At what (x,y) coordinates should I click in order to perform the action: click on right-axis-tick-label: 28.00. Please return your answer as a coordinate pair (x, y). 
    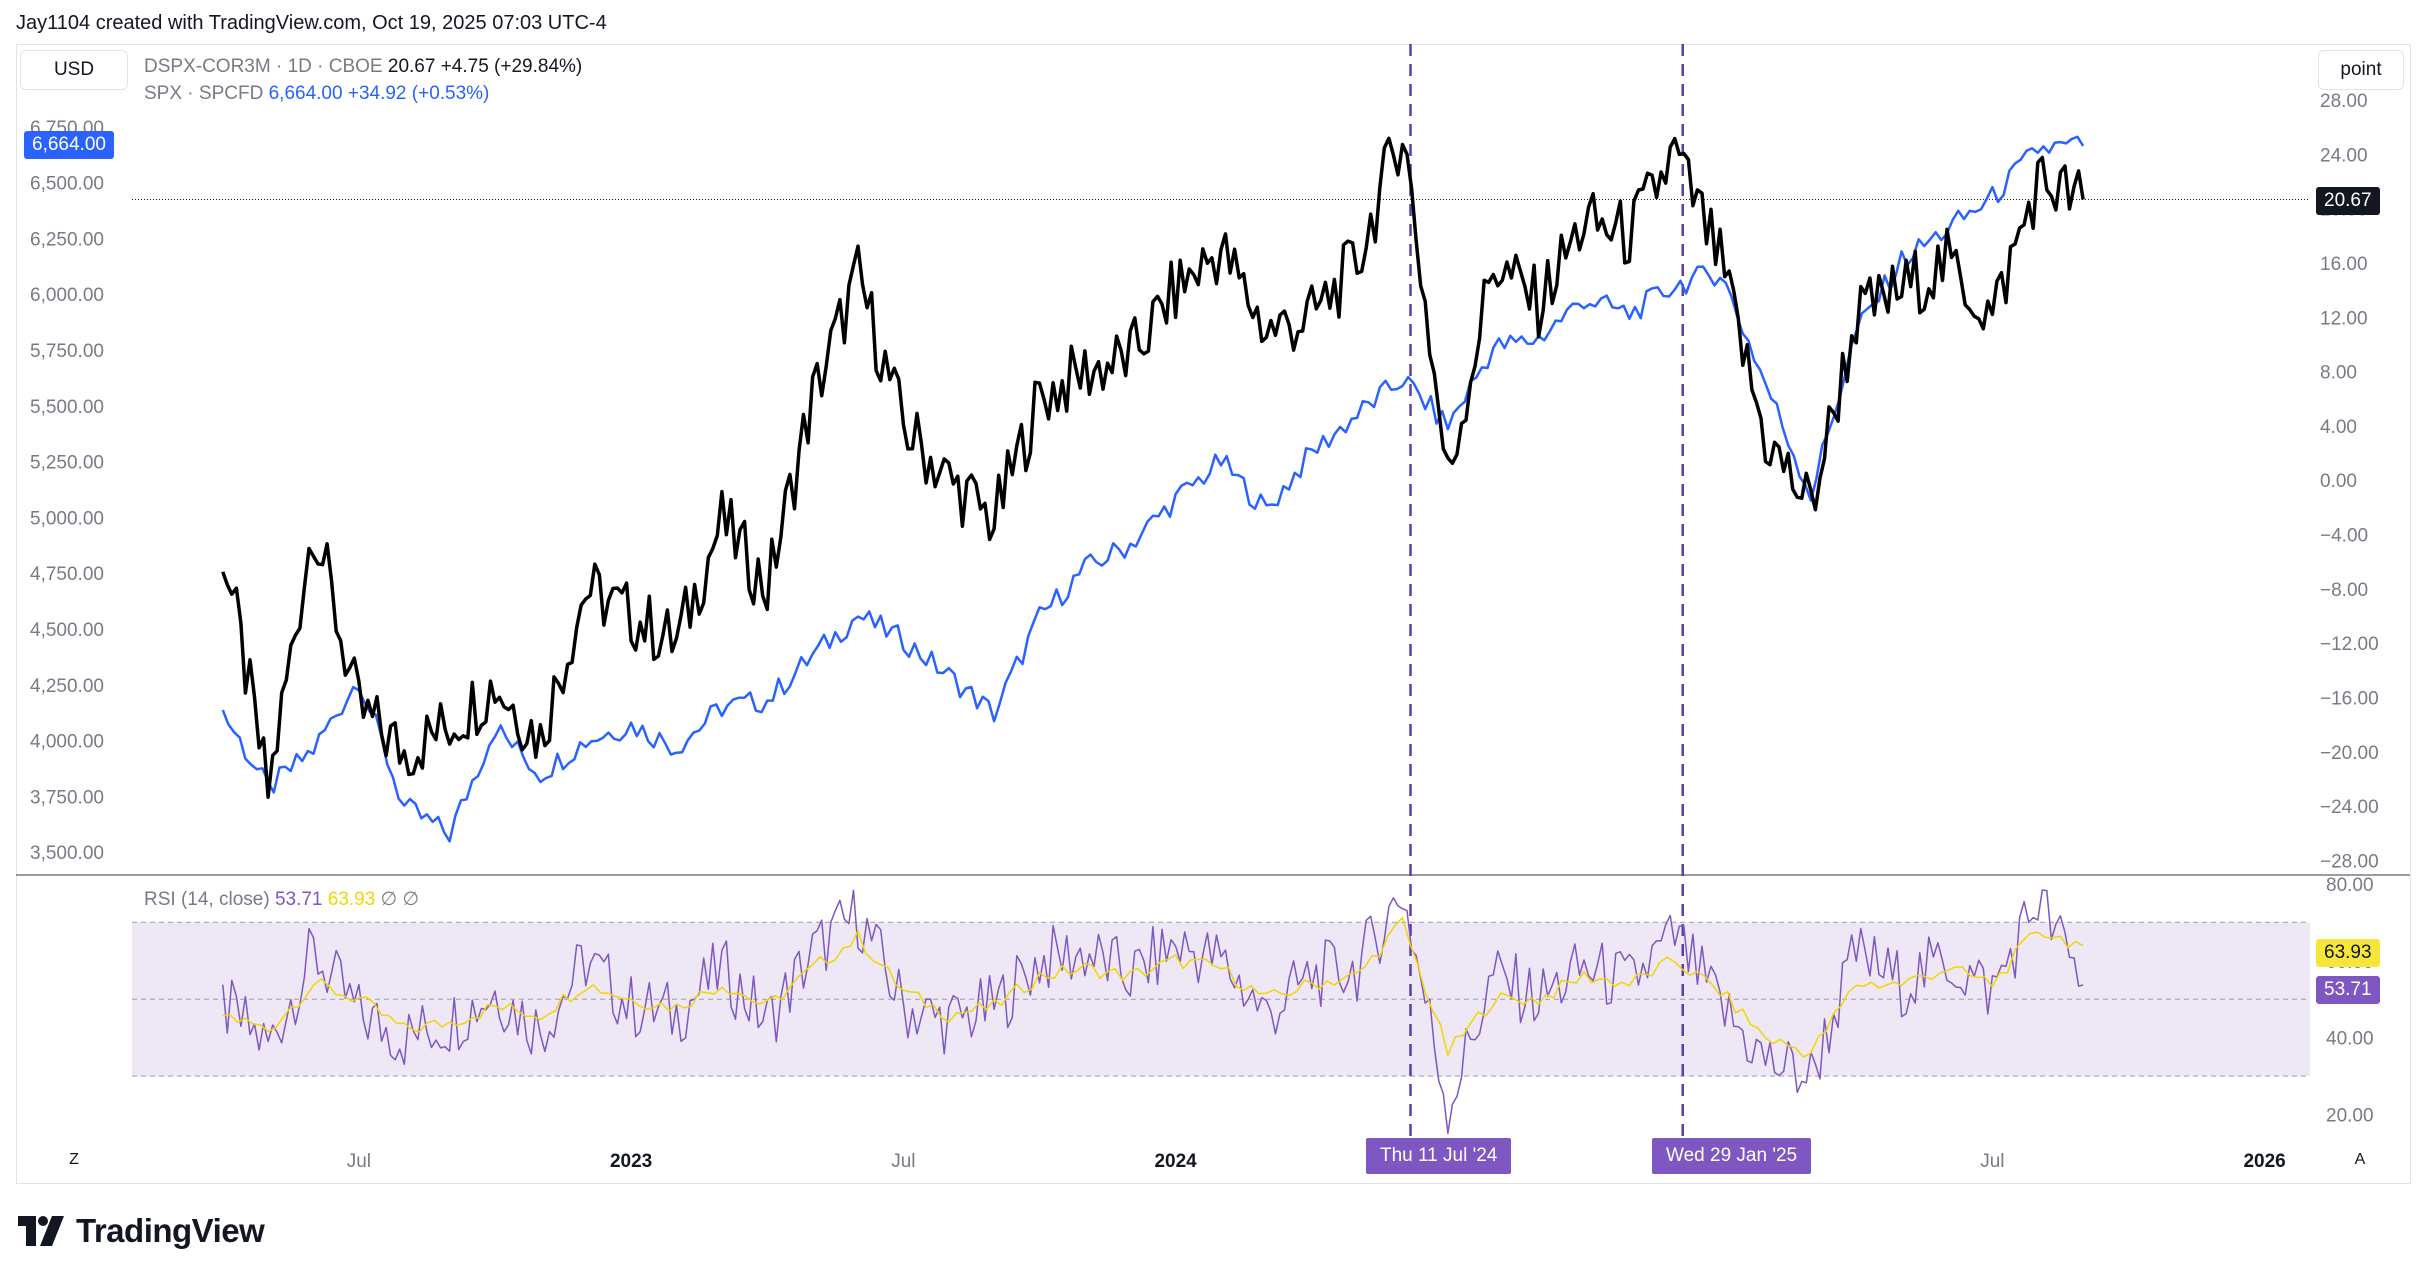
    Looking at the image, I should click on (2344, 101).